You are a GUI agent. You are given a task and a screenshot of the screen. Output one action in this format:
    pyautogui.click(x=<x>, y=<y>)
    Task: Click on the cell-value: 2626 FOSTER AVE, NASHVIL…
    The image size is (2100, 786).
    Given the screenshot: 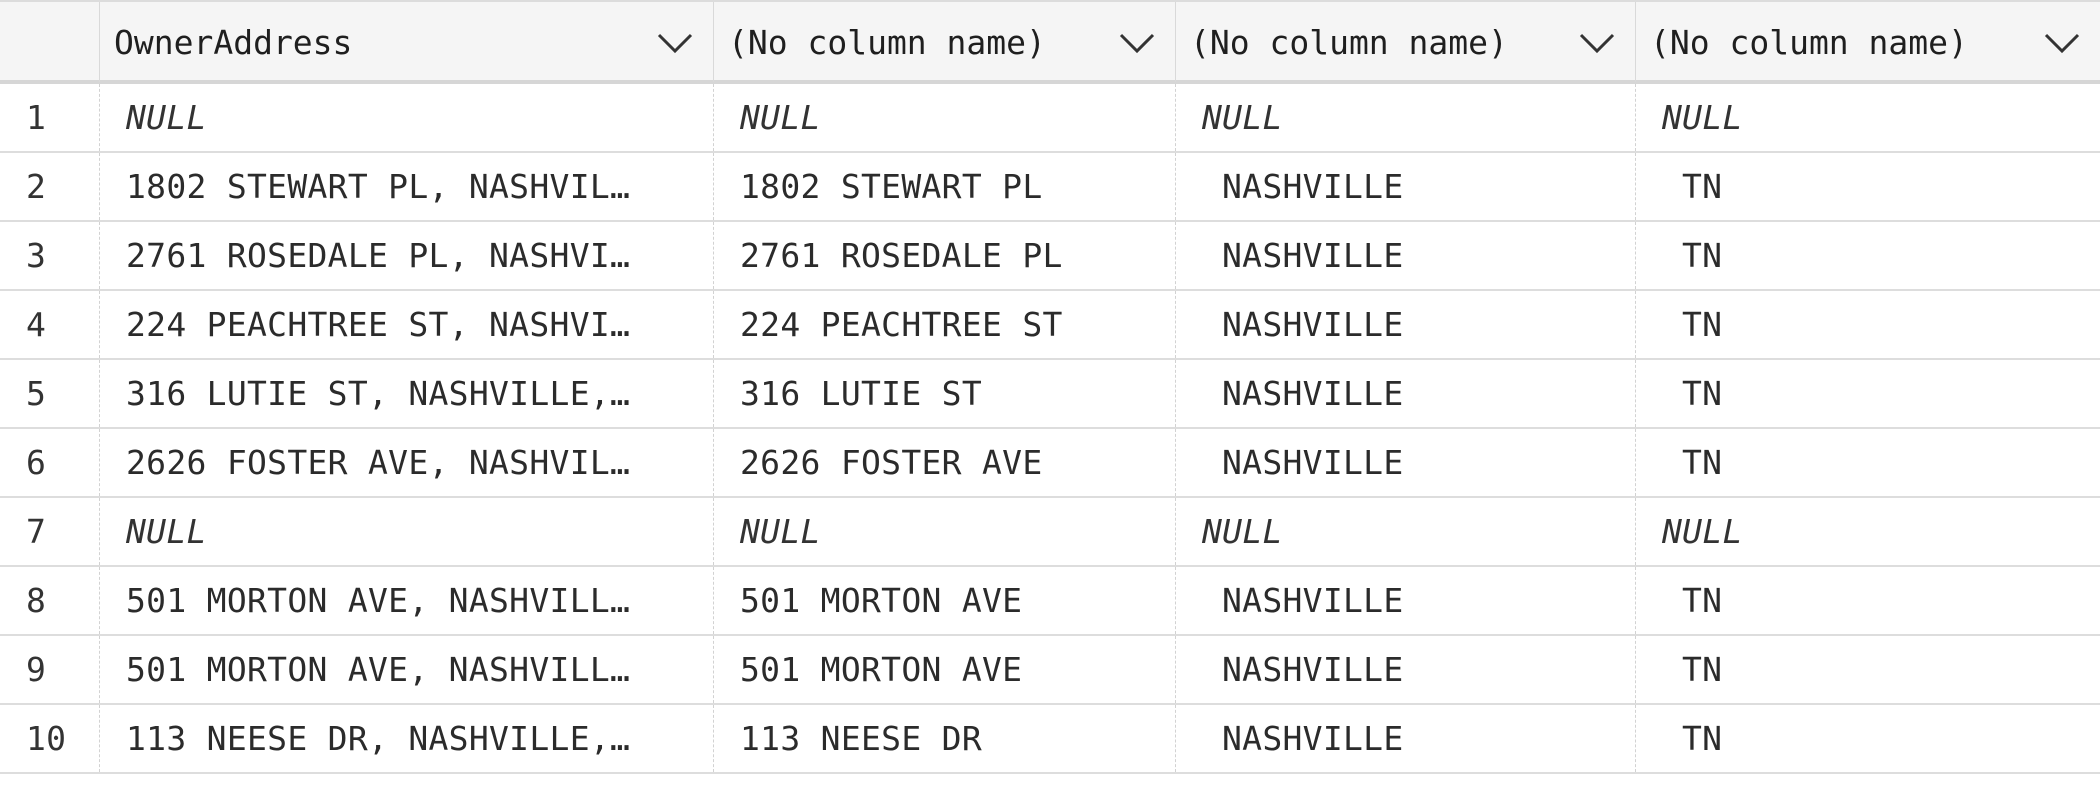 What is the action you would take?
    pyautogui.click(x=378, y=462)
    